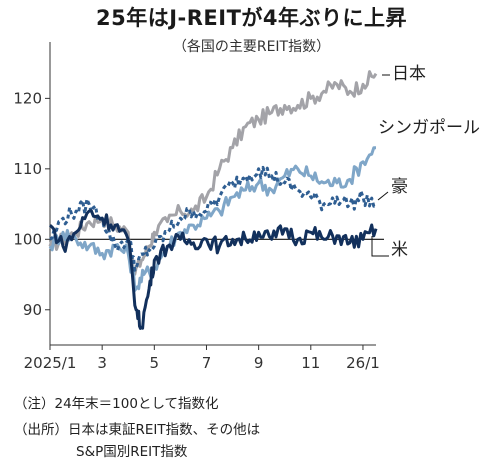 This screenshot has width=503, height=464. I want to click on x-tick-label: 11, so click(310, 363).